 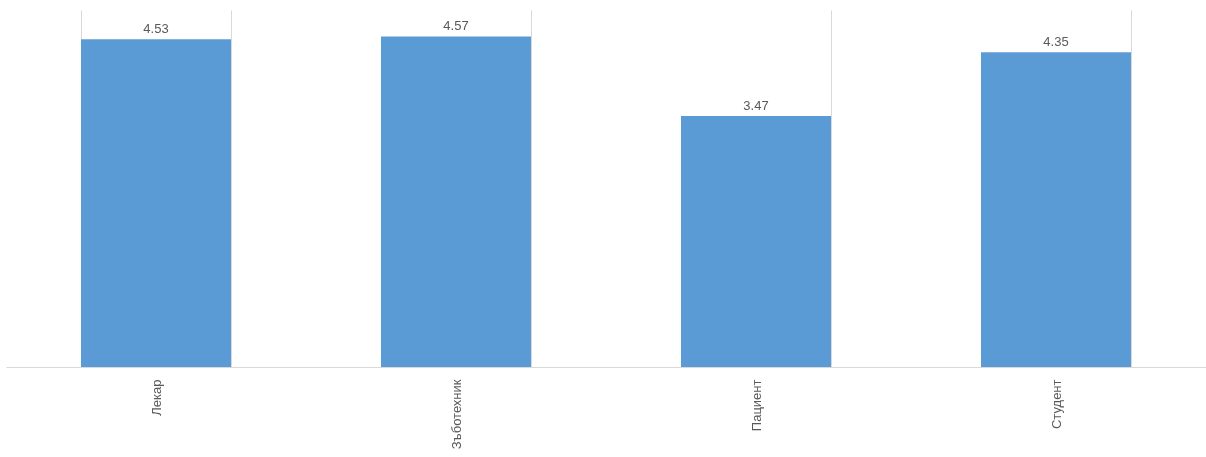 I want to click on data-label: 3.47, so click(x=756, y=106).